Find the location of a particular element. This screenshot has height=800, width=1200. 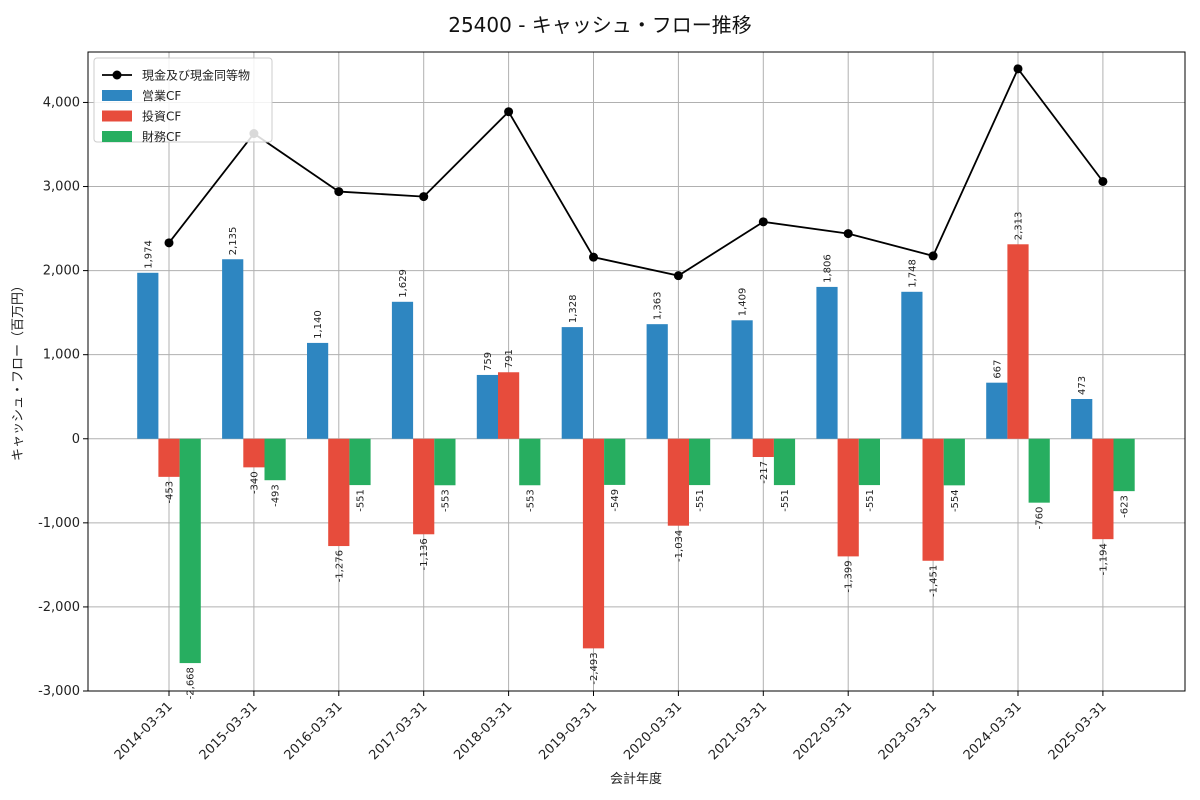

x-tick-label: 2014-03-31 is located at coordinates (144, 731).